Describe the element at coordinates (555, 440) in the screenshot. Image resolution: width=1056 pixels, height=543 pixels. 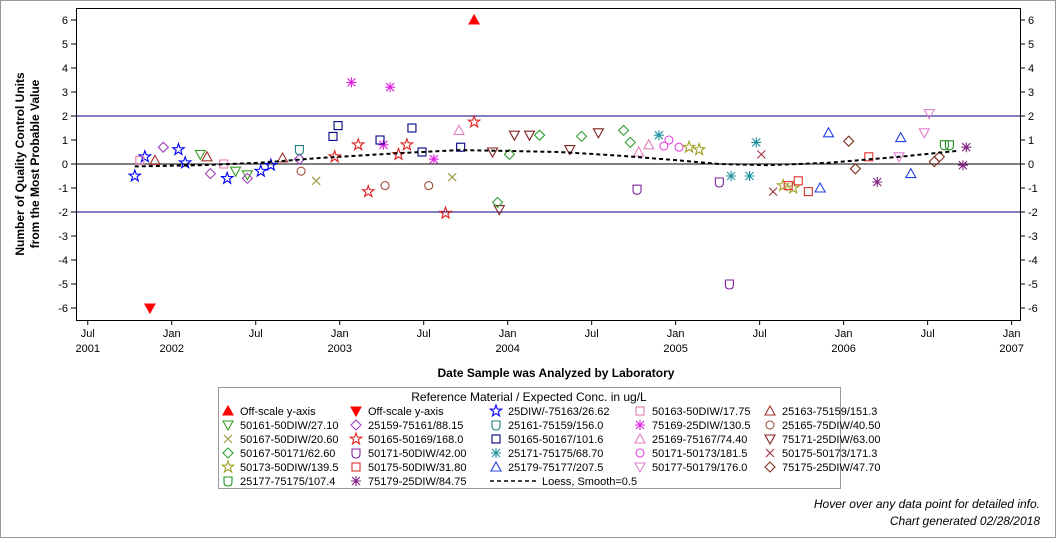
I see `legend-label: 50165-50167/101.6` at that location.